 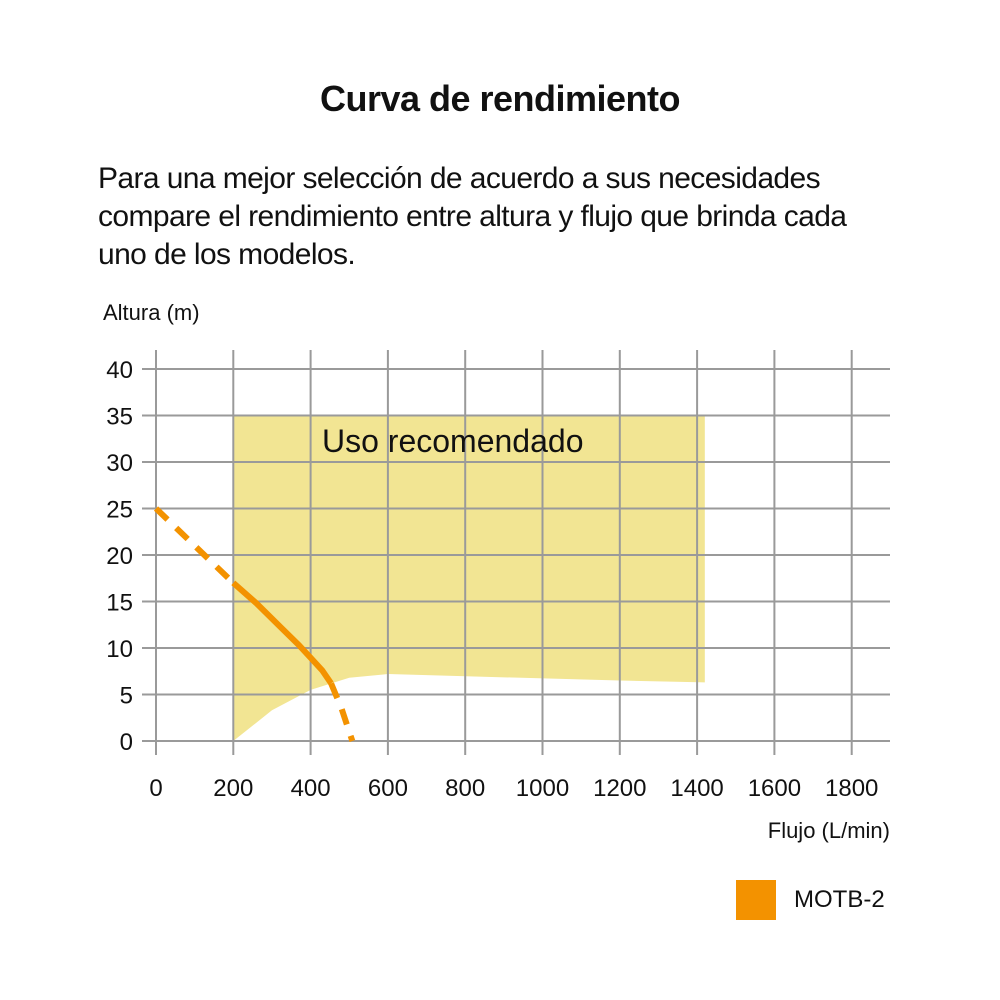 What do you see at coordinates (119, 649) in the screenshot?
I see `y-tick-label: 10` at bounding box center [119, 649].